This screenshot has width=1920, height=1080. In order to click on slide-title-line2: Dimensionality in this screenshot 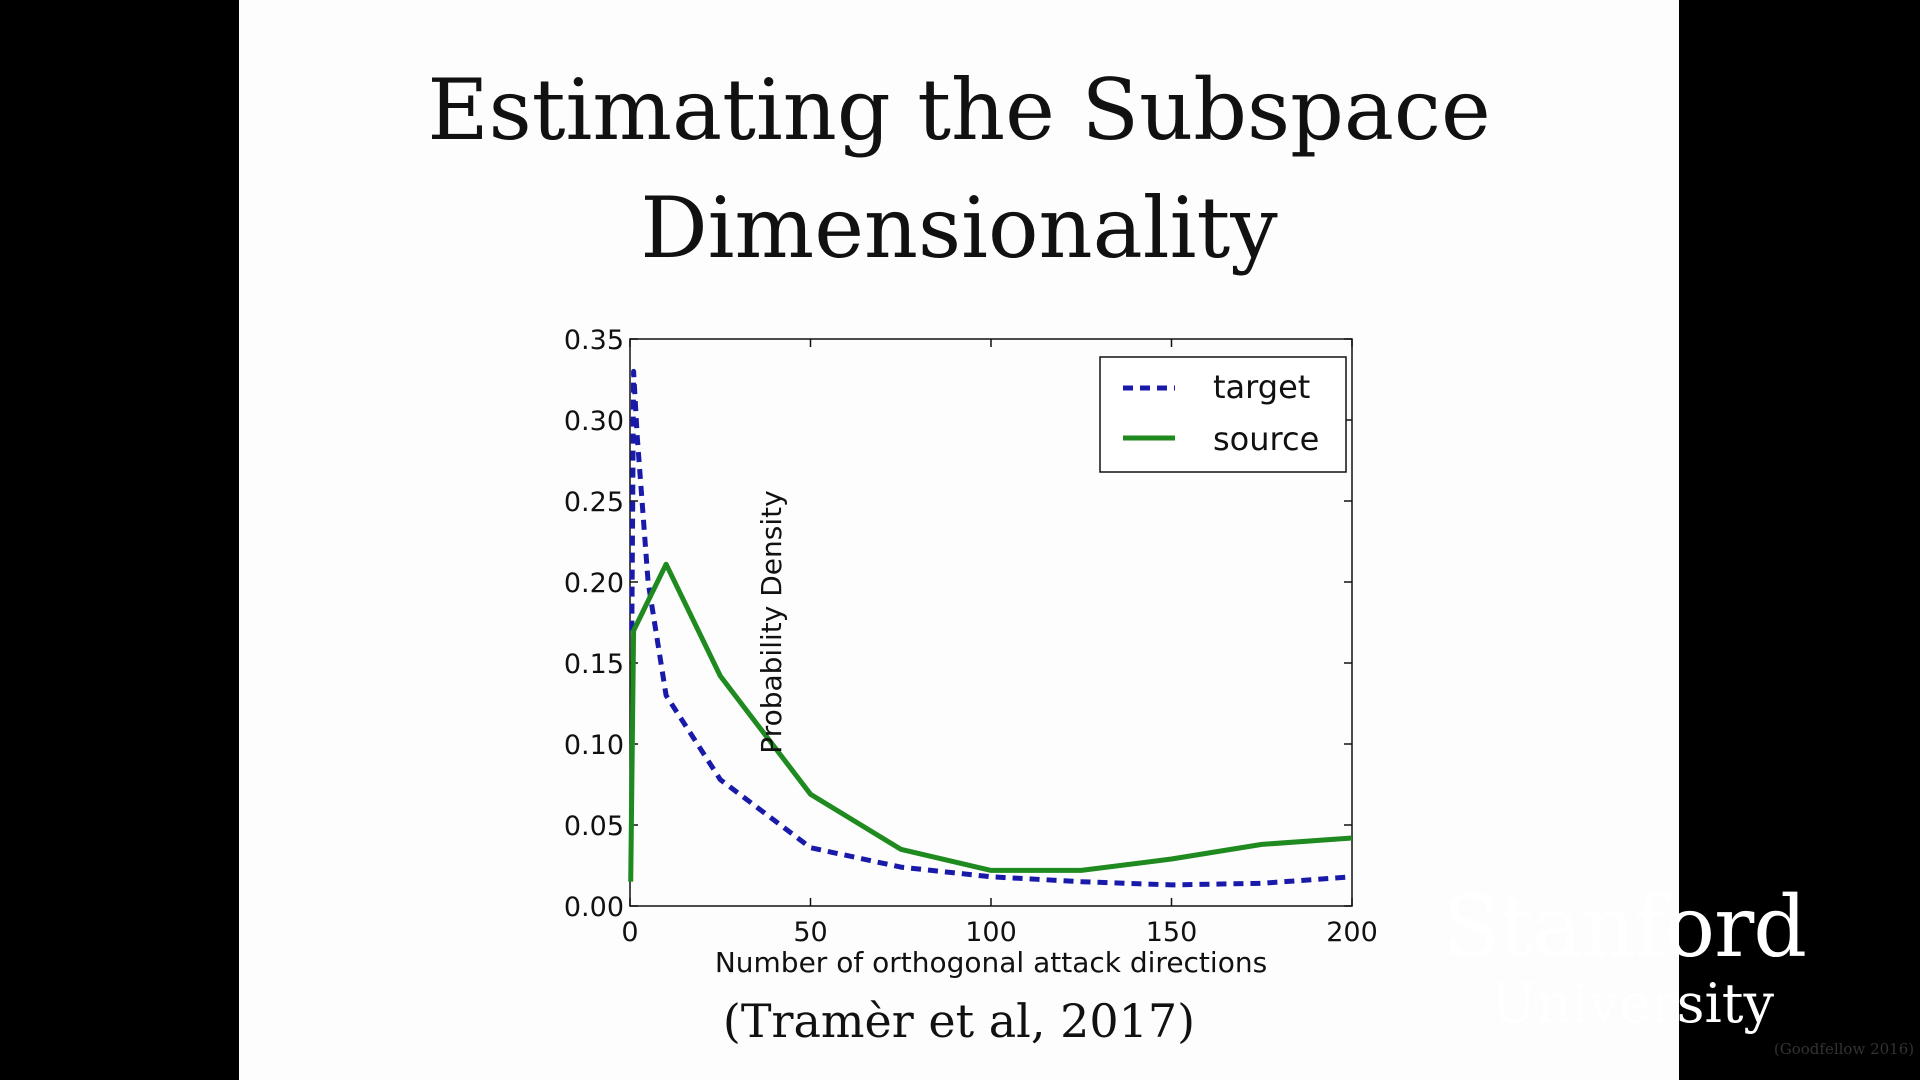, I will do `click(959, 228)`.